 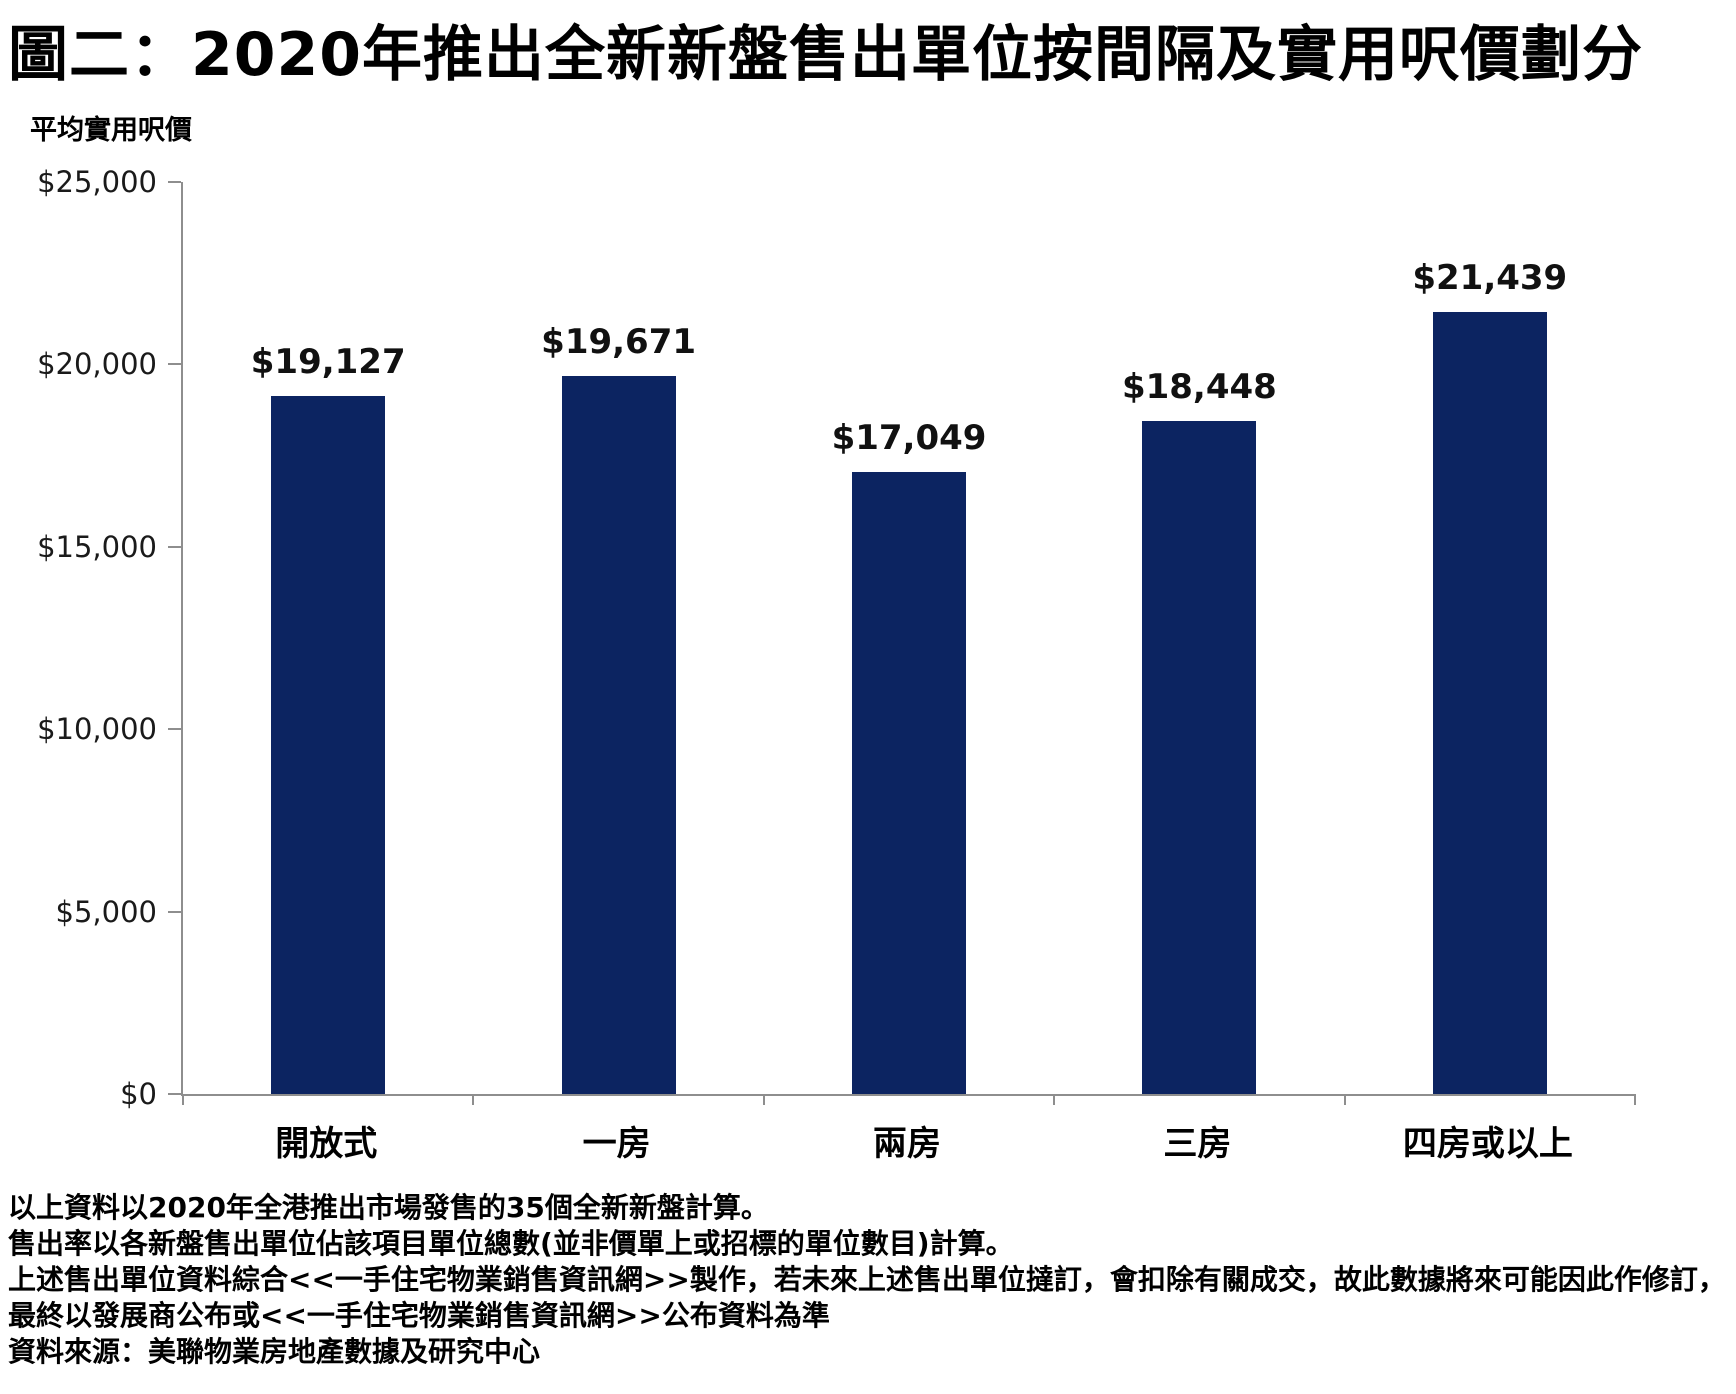 I want to click on x-axis-category-label: 四房或以上, so click(x=1487, y=1144).